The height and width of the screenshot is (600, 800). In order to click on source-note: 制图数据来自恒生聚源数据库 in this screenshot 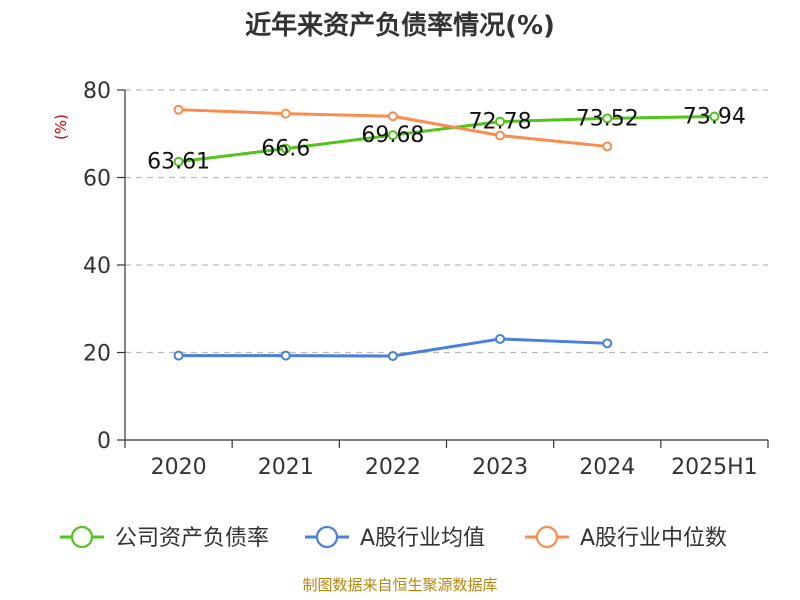, I will do `click(399, 585)`.